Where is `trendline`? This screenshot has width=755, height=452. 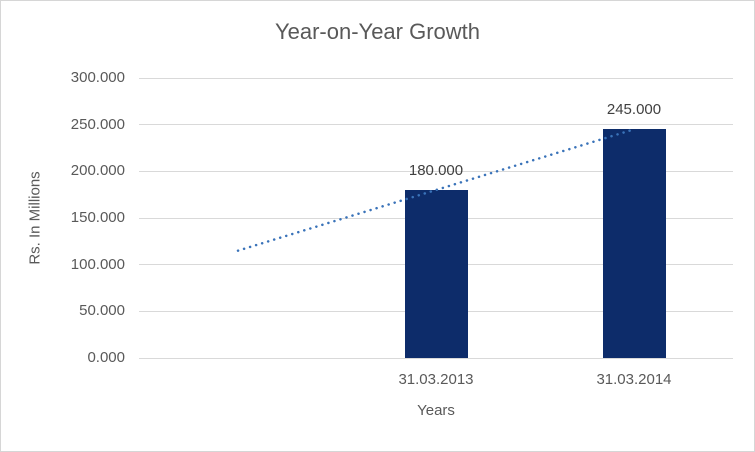 trendline is located at coordinates (436, 190).